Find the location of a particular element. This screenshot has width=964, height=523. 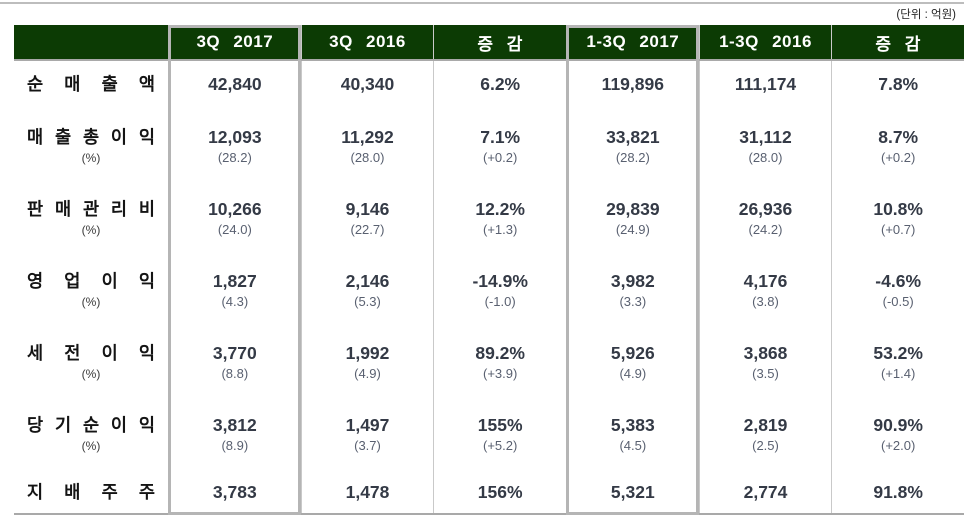

value-text: 5,926 is located at coordinates (632, 352).